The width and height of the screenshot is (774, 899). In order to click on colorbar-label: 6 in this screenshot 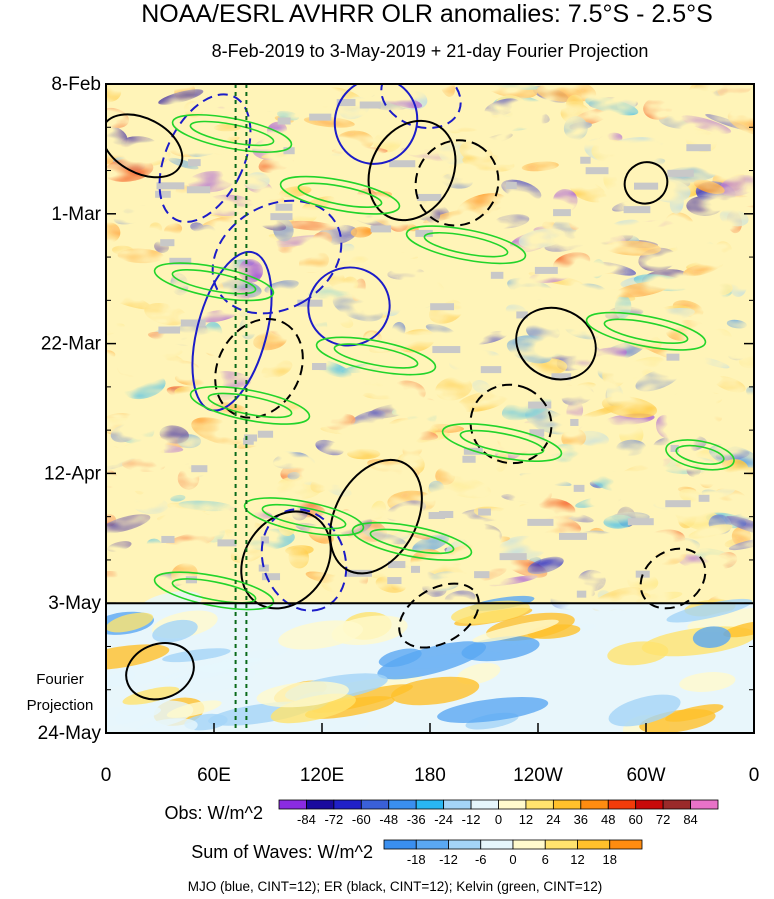, I will do `click(545, 859)`.